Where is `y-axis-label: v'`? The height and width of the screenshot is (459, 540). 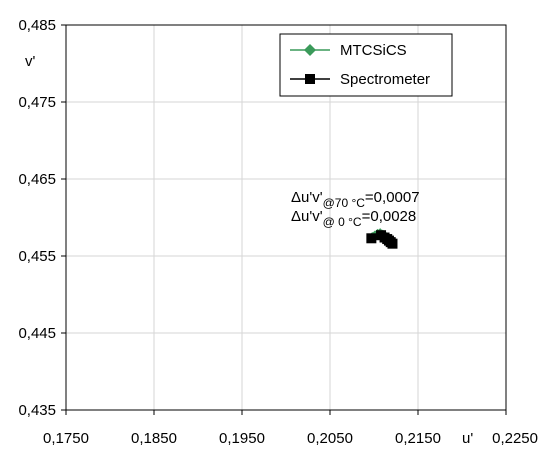
y-axis-label: v' is located at coordinates (30, 61).